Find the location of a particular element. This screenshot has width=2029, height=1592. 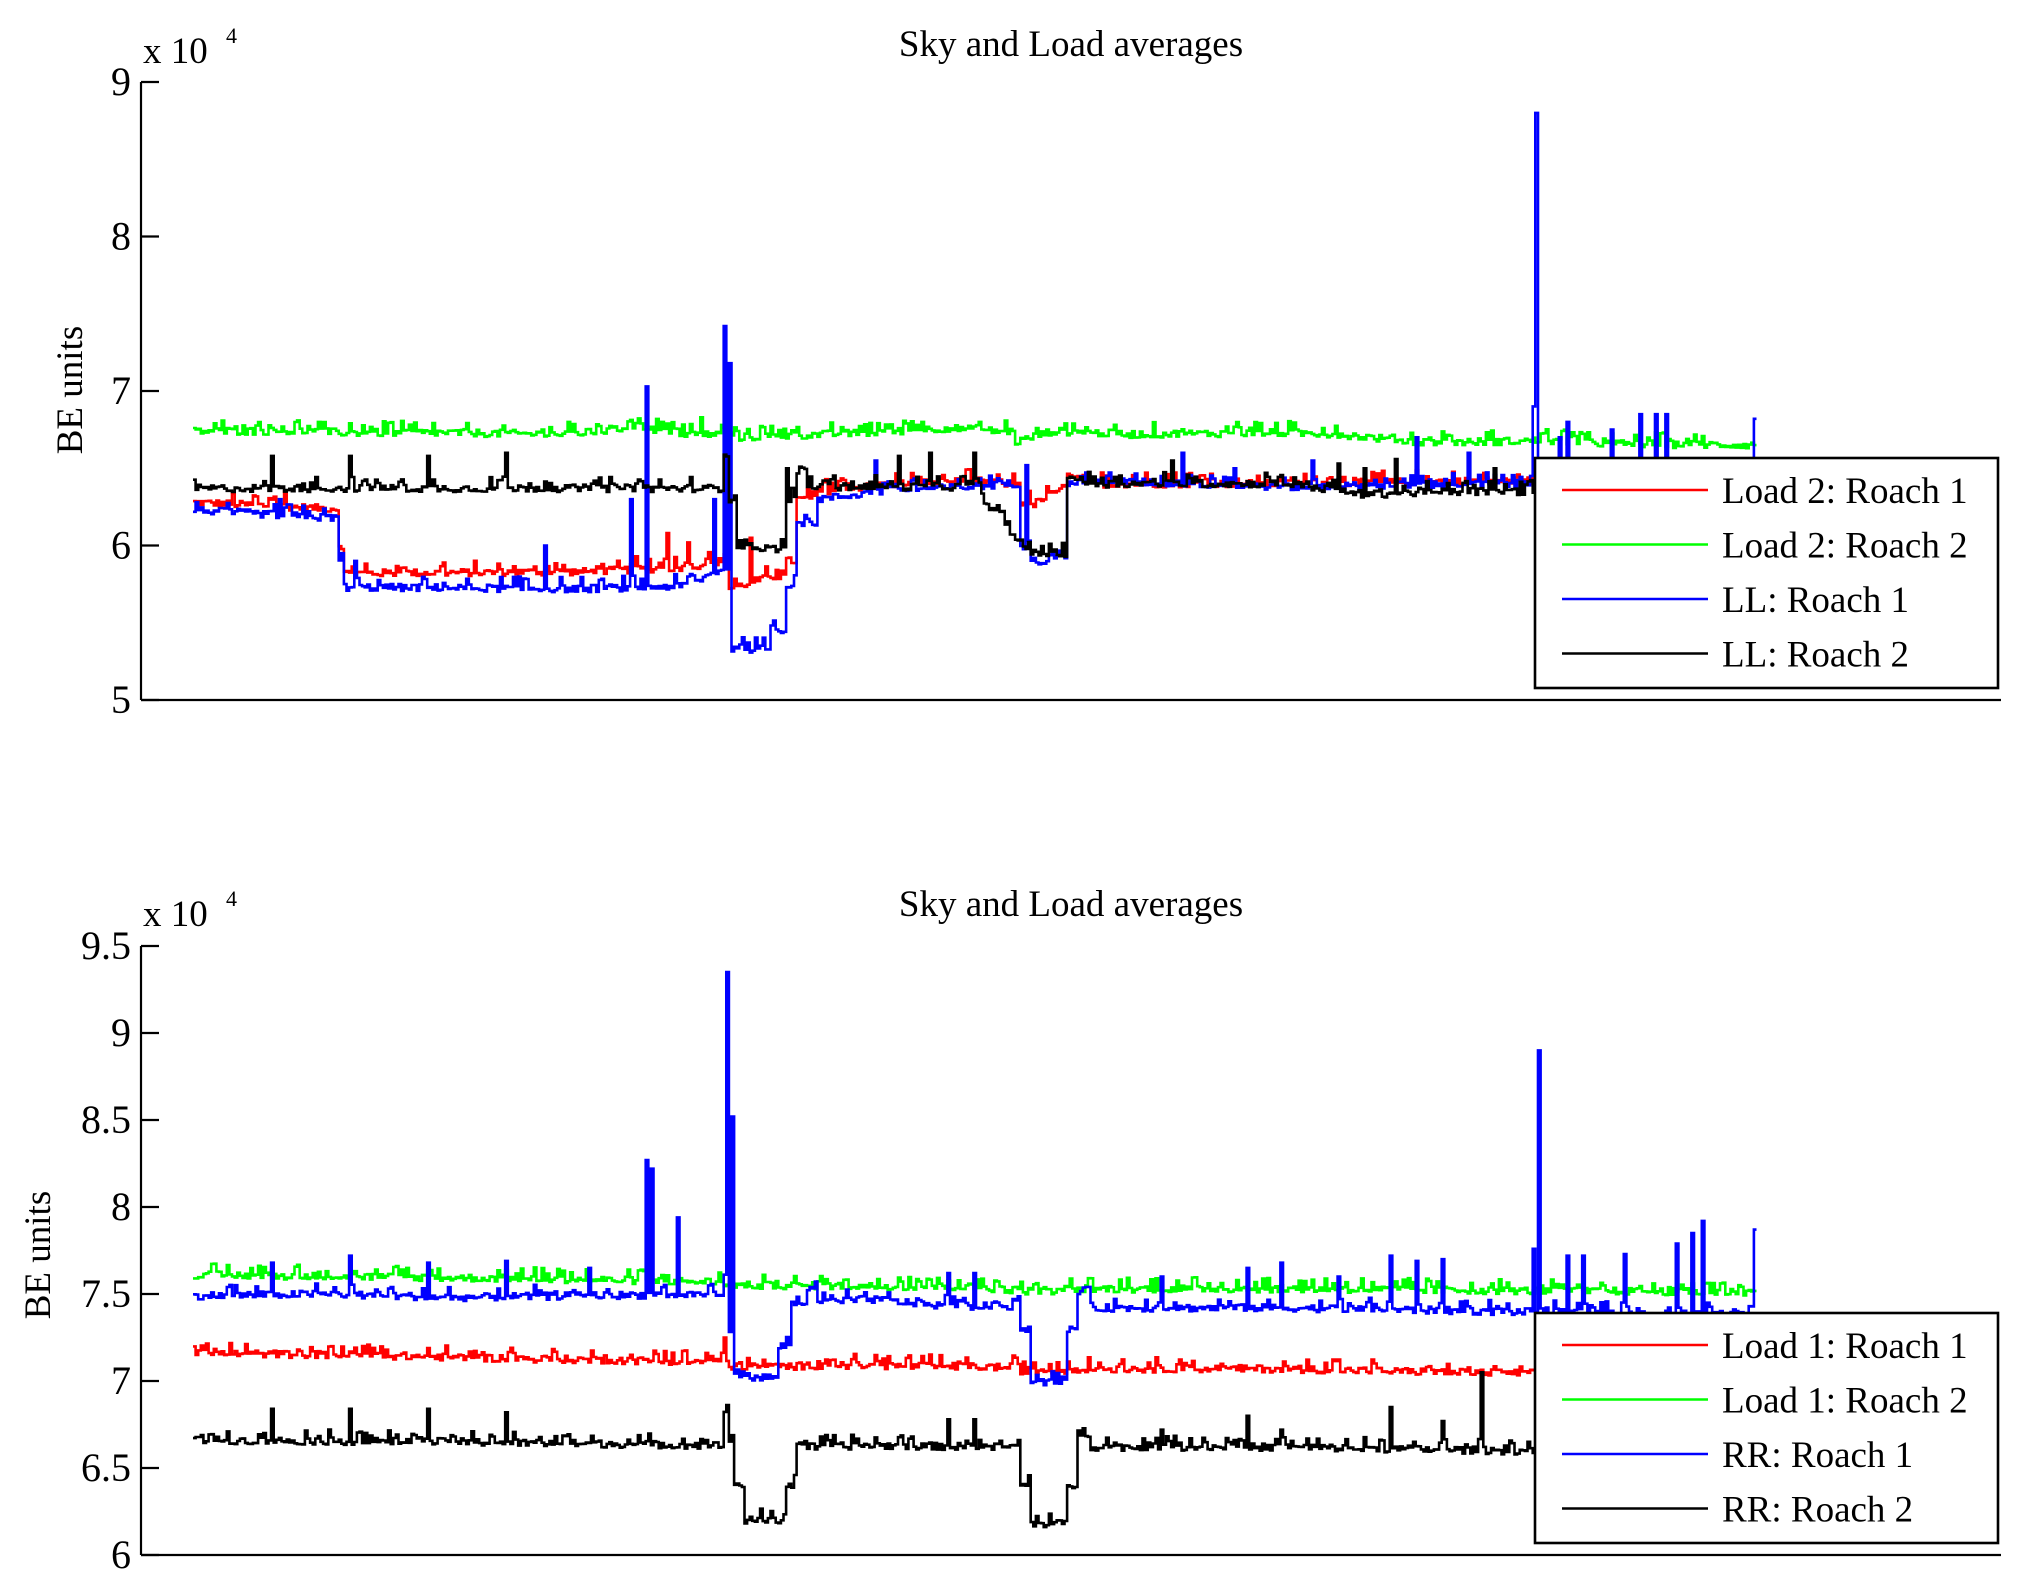

legend-label: RR: Roach 1 is located at coordinates (1817, 1455).